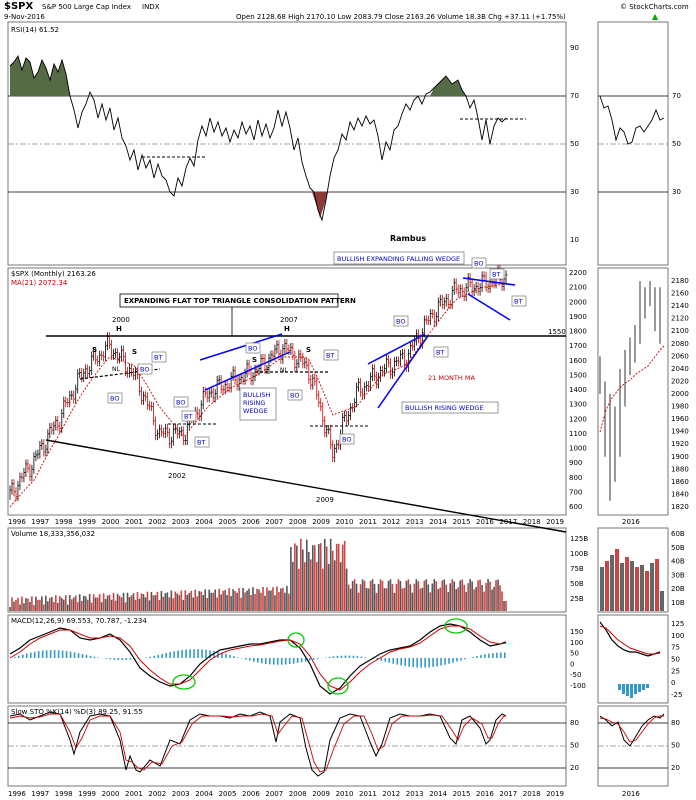 This screenshot has height=800, width=696. Describe the element at coordinates (578, 288) in the screenshot. I see `price-tick: 2100` at that location.